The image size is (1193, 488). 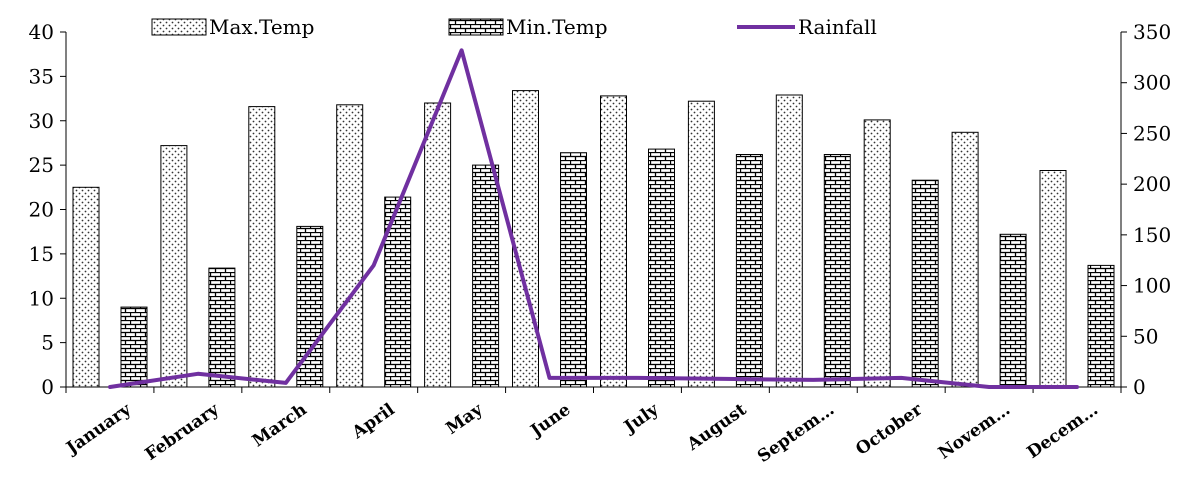 What do you see at coordinates (98, 429) in the screenshot?
I see `x-tick-label: January` at bounding box center [98, 429].